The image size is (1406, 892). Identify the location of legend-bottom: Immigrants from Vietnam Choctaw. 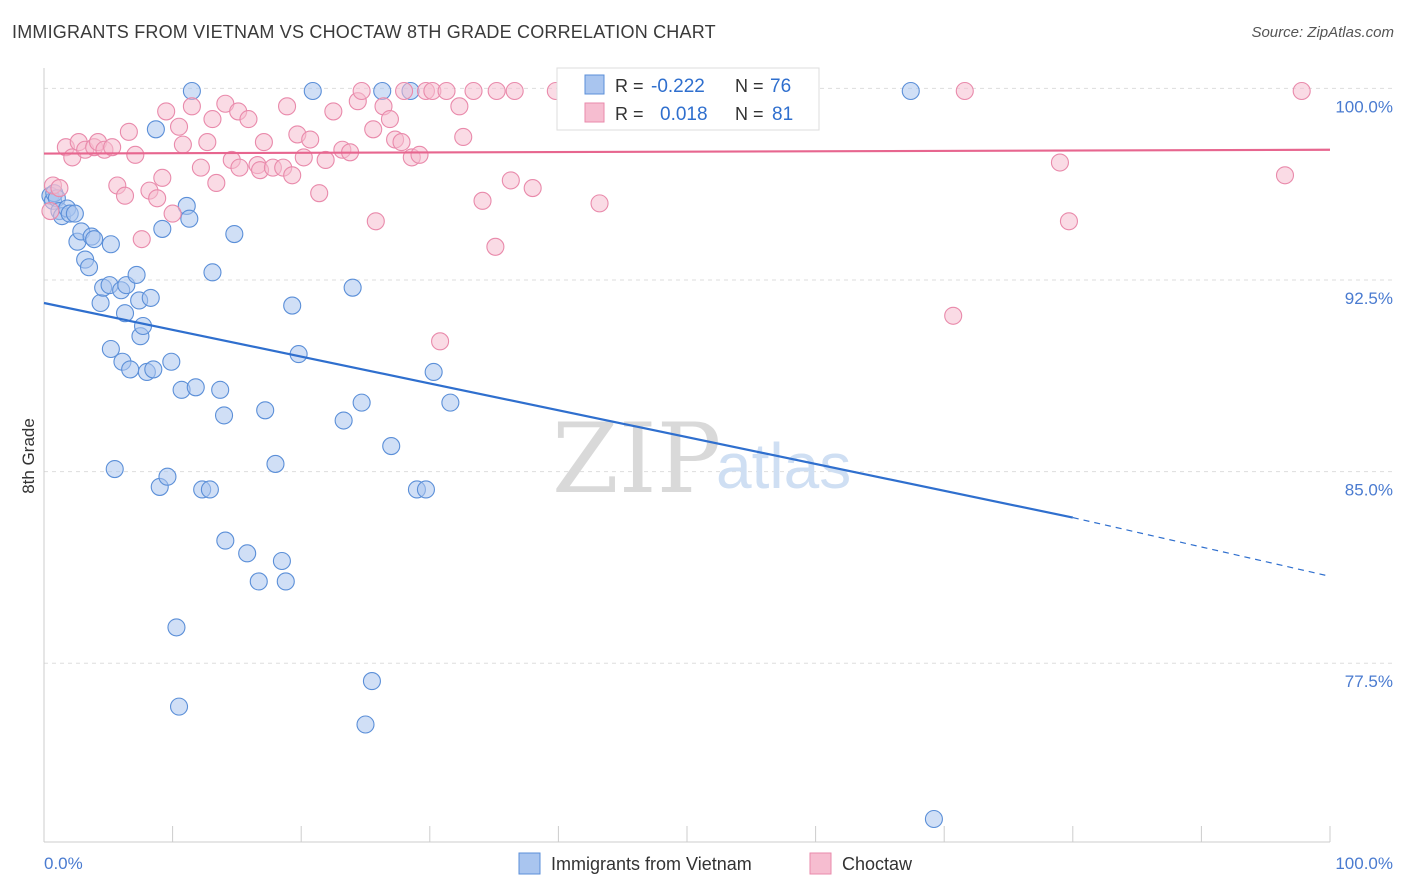
(715, 863).